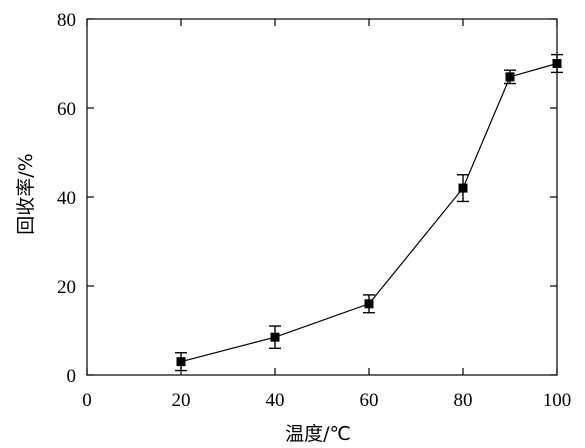 The height and width of the screenshot is (448, 585). What do you see at coordinates (66, 198) in the screenshot?
I see `y-tick-label: 40` at bounding box center [66, 198].